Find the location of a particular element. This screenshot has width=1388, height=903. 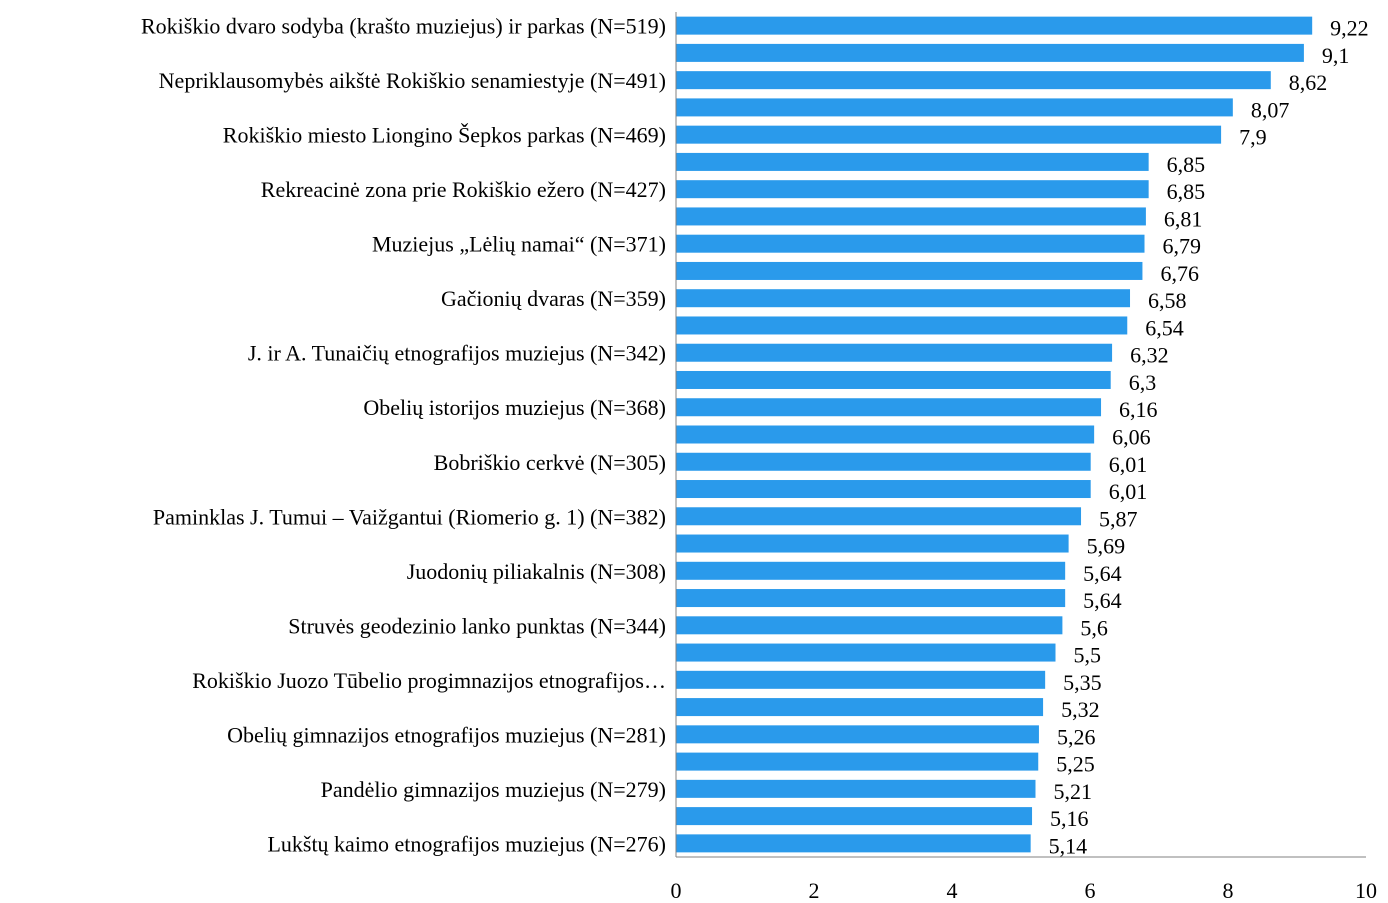

category-label: Struvės geodezinio lanko punktas (N=344) is located at coordinates (477, 625).